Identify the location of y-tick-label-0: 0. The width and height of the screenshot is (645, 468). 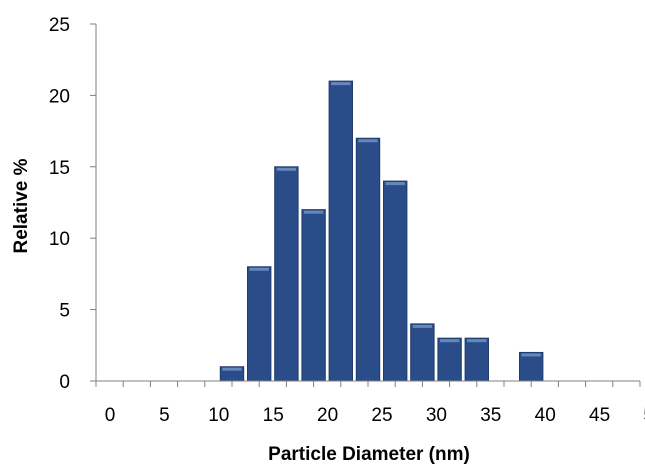
(64, 382).